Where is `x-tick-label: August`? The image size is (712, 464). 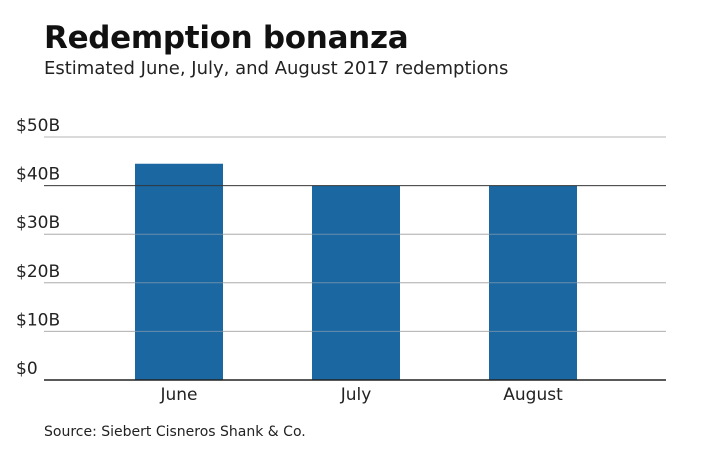
x-tick-label: August is located at coordinates (533, 395).